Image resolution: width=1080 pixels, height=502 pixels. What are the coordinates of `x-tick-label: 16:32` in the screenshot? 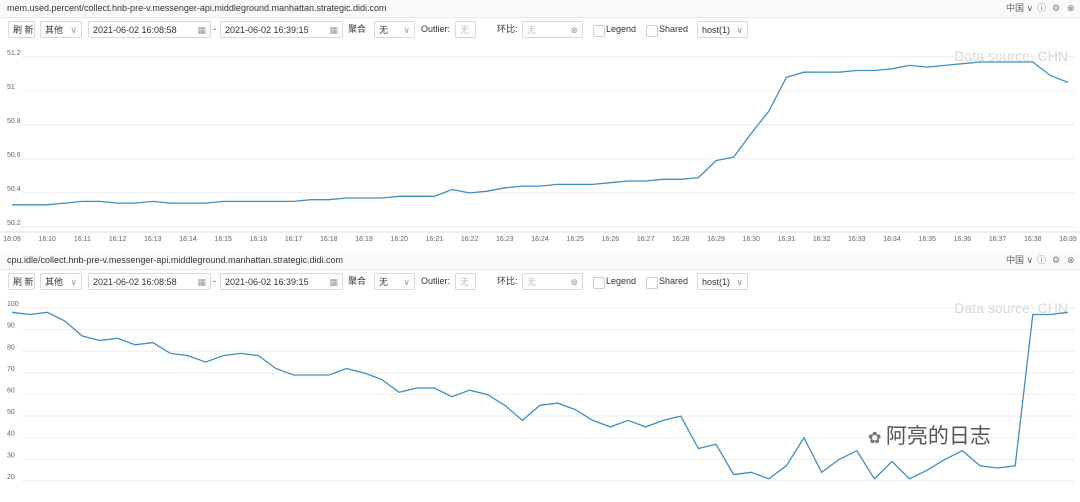 It's located at (822, 239).